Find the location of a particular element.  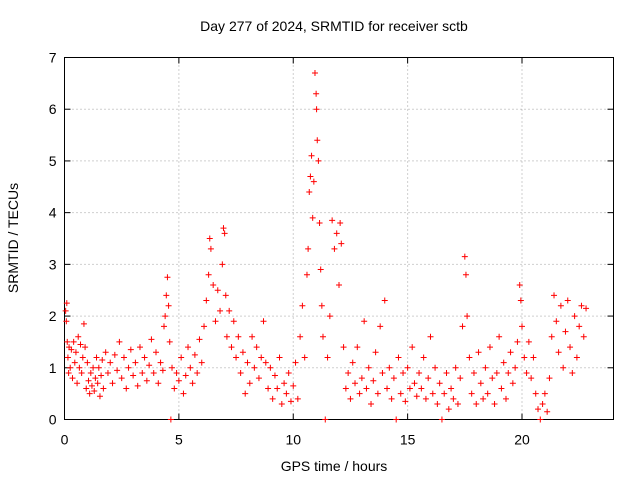

y-tick-label: 7 is located at coordinates (53, 58).